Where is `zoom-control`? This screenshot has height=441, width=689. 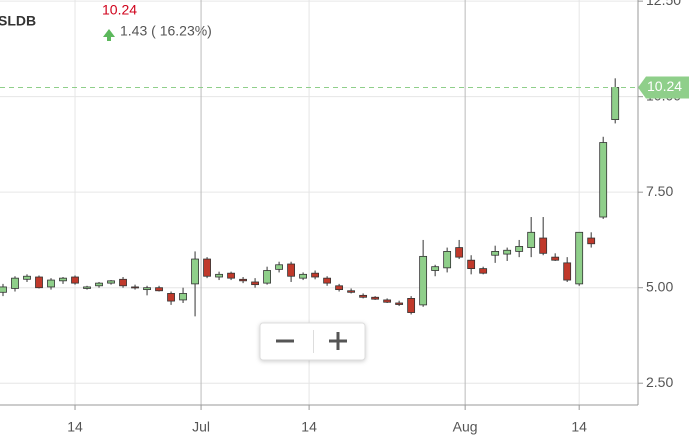 zoom-control is located at coordinates (312, 341).